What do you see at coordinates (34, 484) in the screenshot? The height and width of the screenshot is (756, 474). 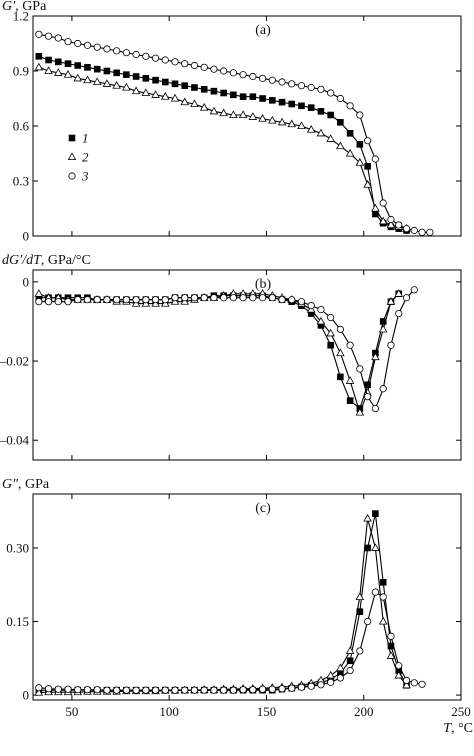 I see `y-axis-unit: , GPa` at bounding box center [34, 484].